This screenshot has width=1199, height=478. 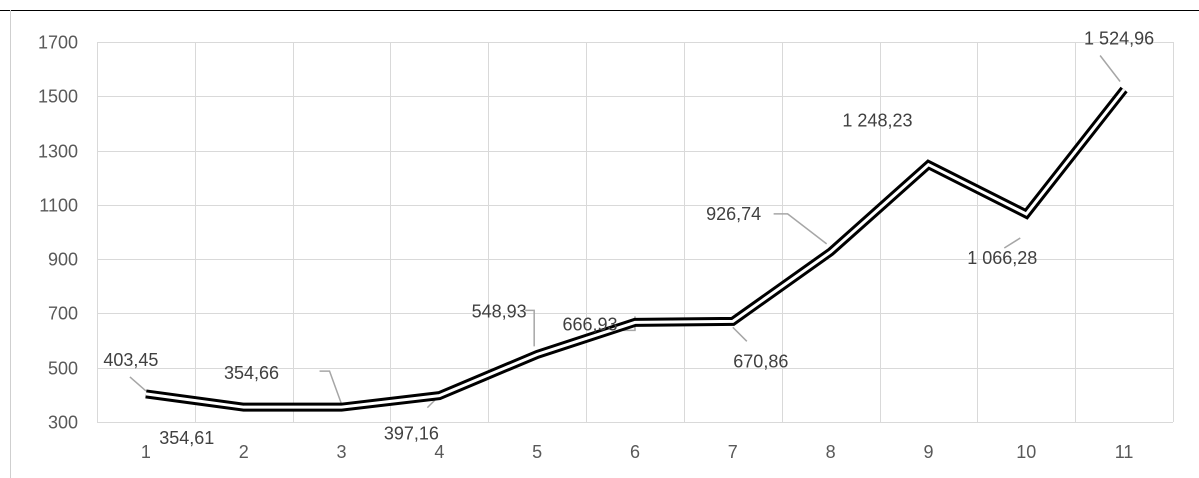 What do you see at coordinates (733, 214) in the screenshot?
I see `data-label: 926,74` at bounding box center [733, 214].